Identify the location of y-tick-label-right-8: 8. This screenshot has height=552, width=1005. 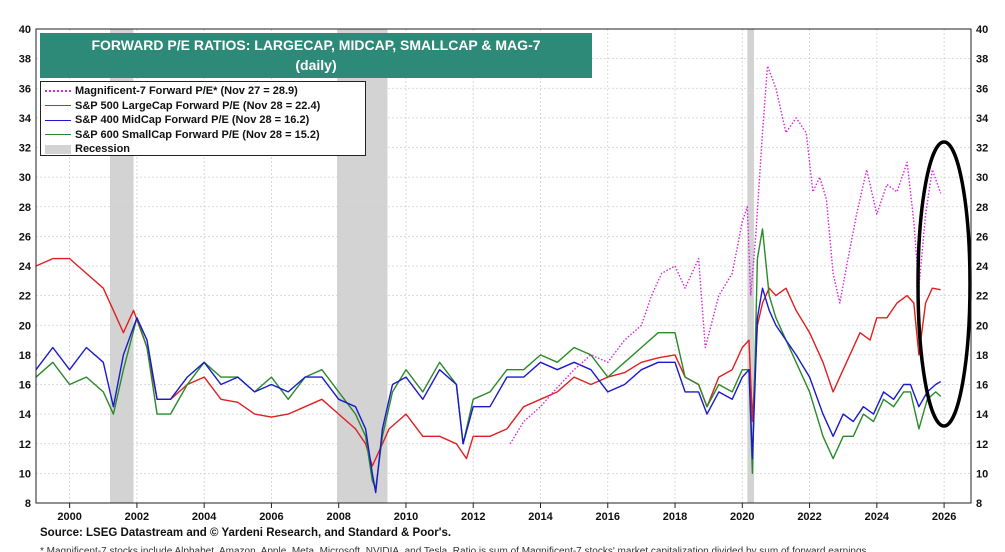
(979, 504).